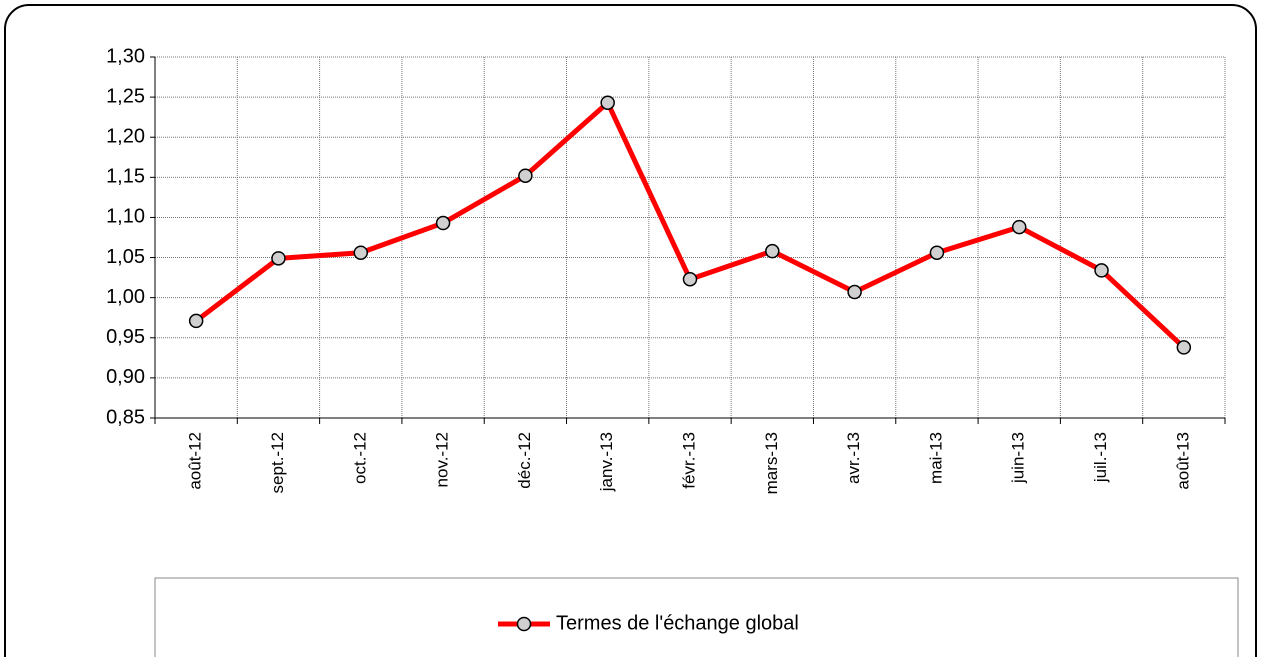  I want to click on x-tick-label: nov.-12, so click(442, 459).